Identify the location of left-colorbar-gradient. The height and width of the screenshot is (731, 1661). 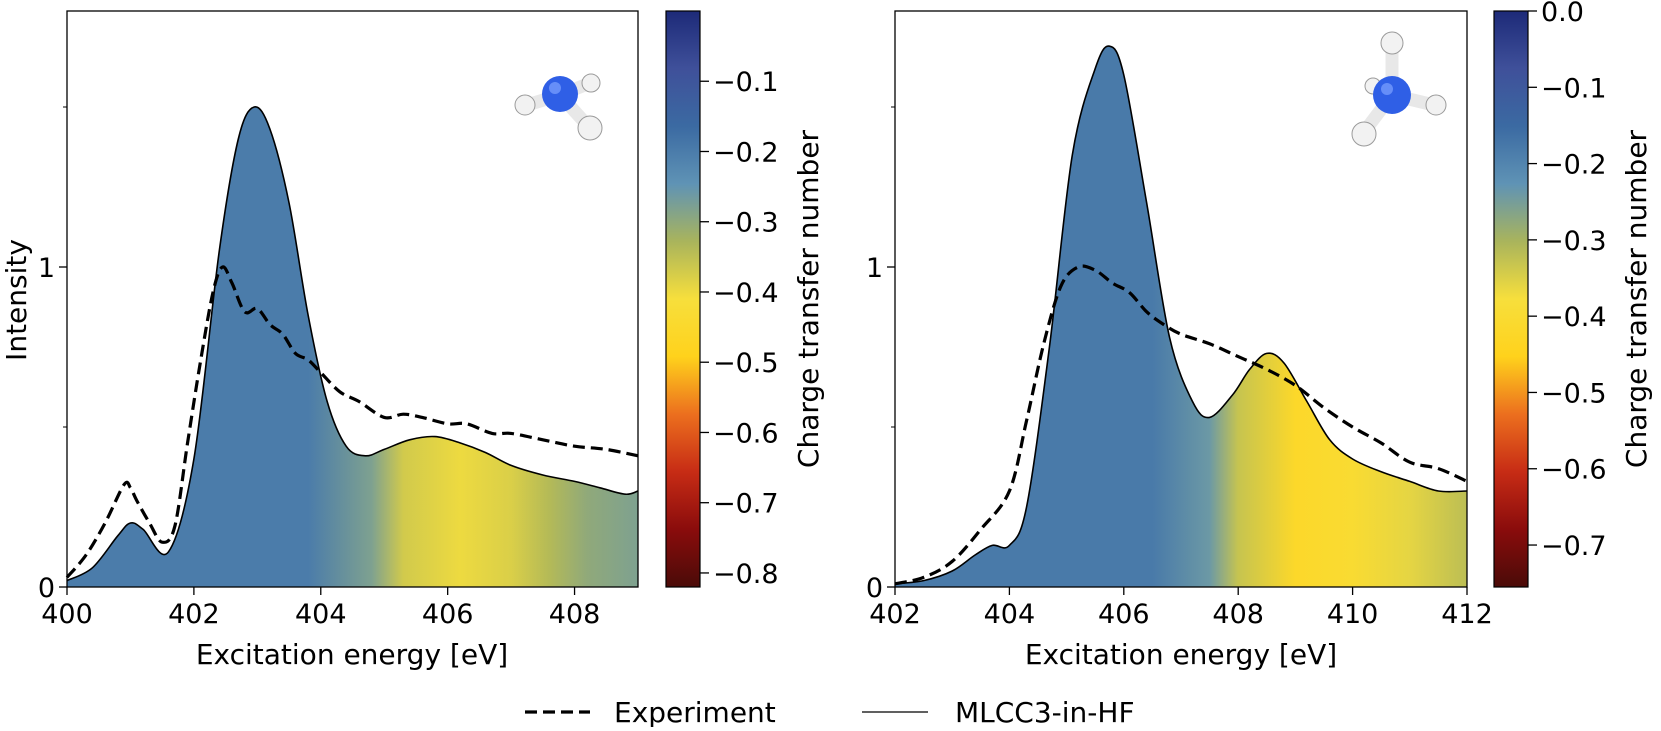
(683, 299).